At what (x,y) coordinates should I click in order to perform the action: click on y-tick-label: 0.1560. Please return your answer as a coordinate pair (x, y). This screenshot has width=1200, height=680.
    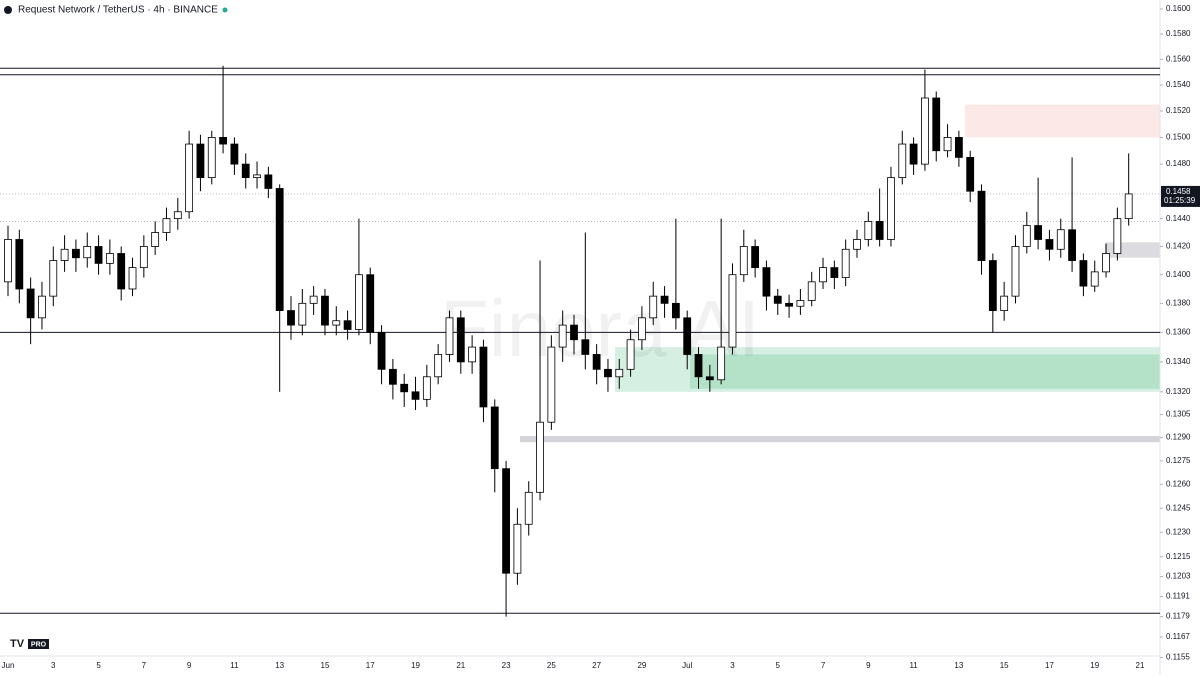
    Looking at the image, I should click on (1178, 58).